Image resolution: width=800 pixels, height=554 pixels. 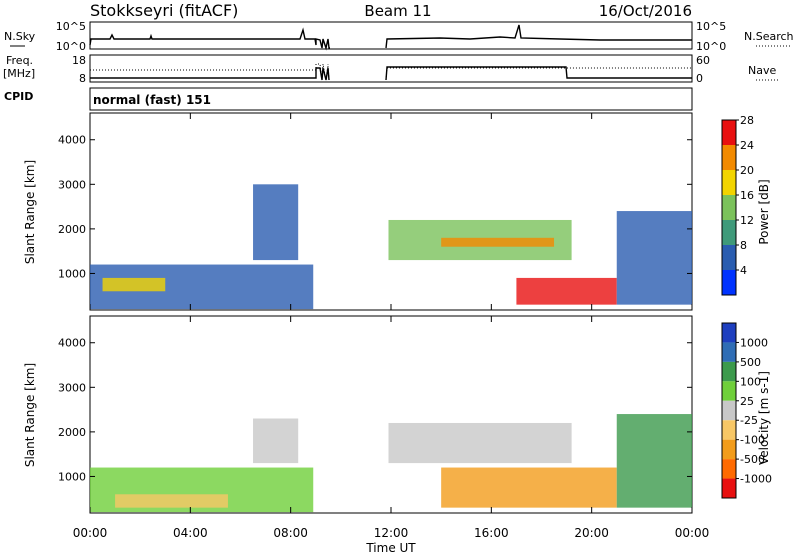 What do you see at coordinates (756, 479) in the screenshot?
I see `colorbar-tick-label: -1000` at bounding box center [756, 479].